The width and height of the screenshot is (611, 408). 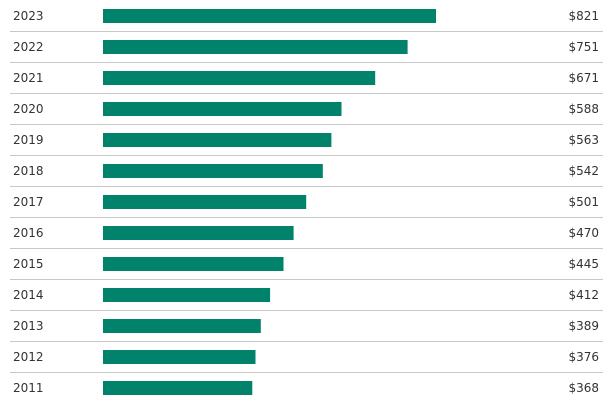 I want to click on category-label: 2023, so click(x=28, y=16).